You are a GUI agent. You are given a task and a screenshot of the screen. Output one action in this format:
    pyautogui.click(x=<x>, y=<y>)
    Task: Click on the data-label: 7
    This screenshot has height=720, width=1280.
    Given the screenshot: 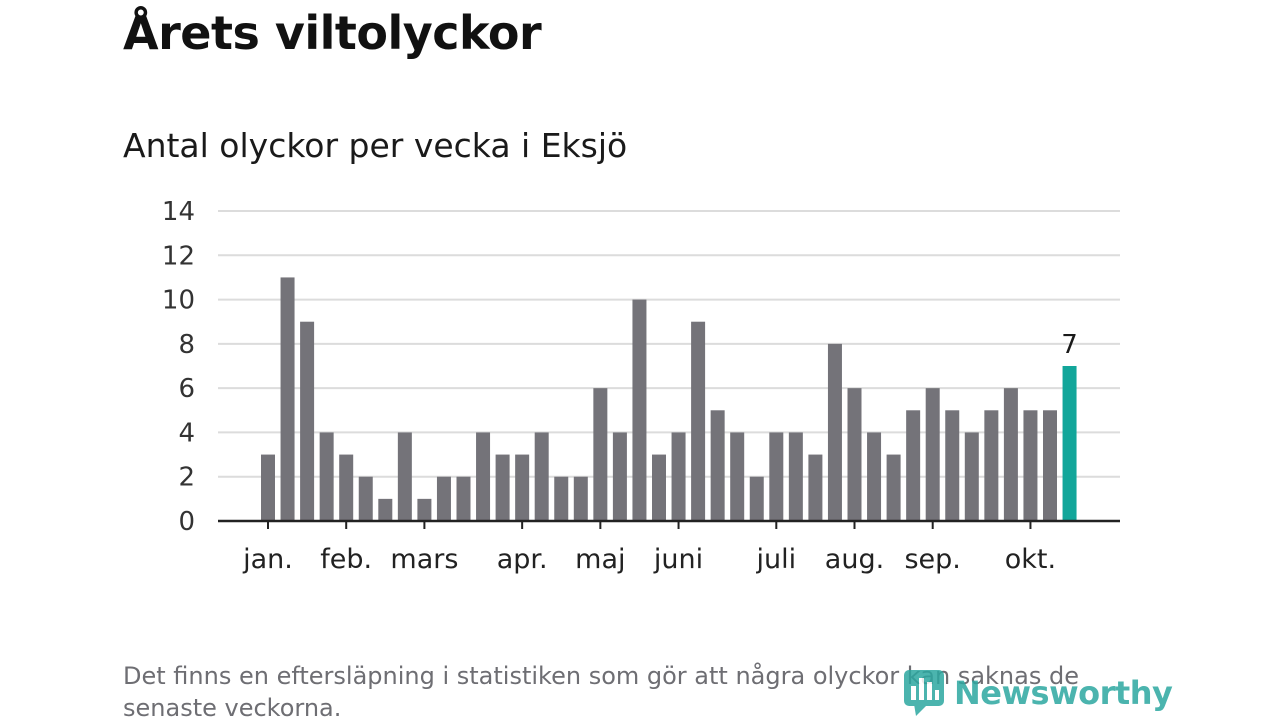 What is the action you would take?
    pyautogui.click(x=1069, y=345)
    